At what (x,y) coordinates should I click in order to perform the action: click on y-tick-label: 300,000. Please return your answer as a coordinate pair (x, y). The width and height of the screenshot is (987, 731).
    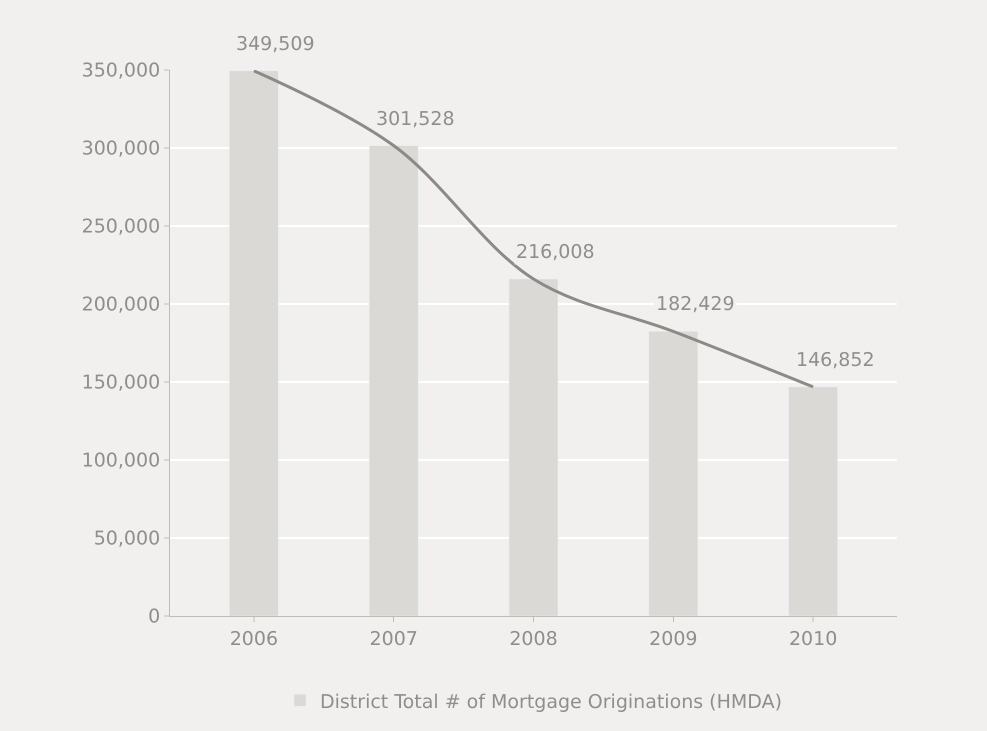
    Looking at the image, I should click on (121, 149).